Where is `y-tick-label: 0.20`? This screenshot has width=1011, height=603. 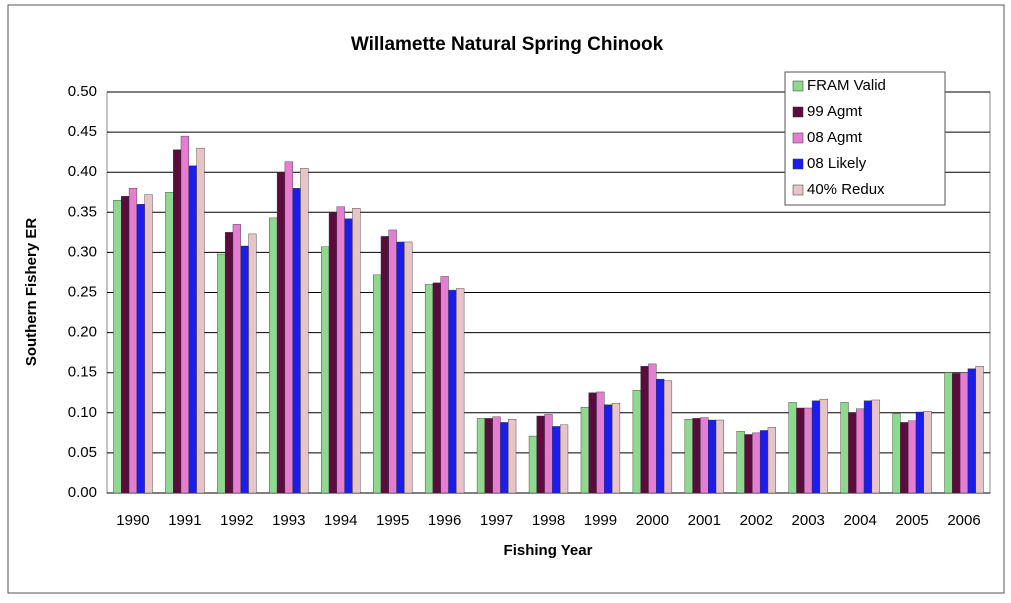 y-tick-label: 0.20 is located at coordinates (82, 332).